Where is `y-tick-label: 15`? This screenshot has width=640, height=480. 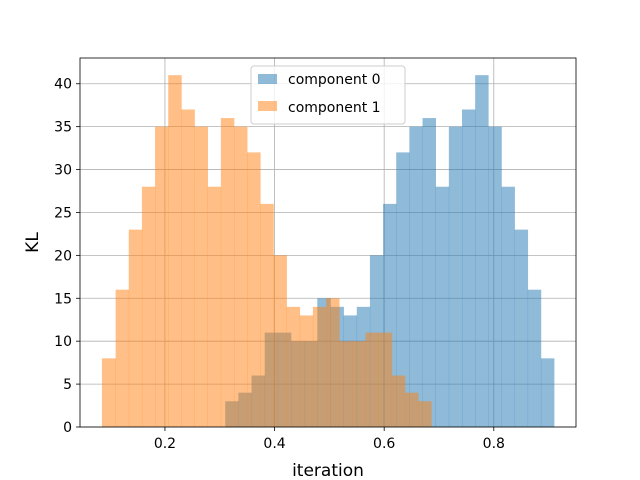 y-tick-label: 15 is located at coordinates (63, 299).